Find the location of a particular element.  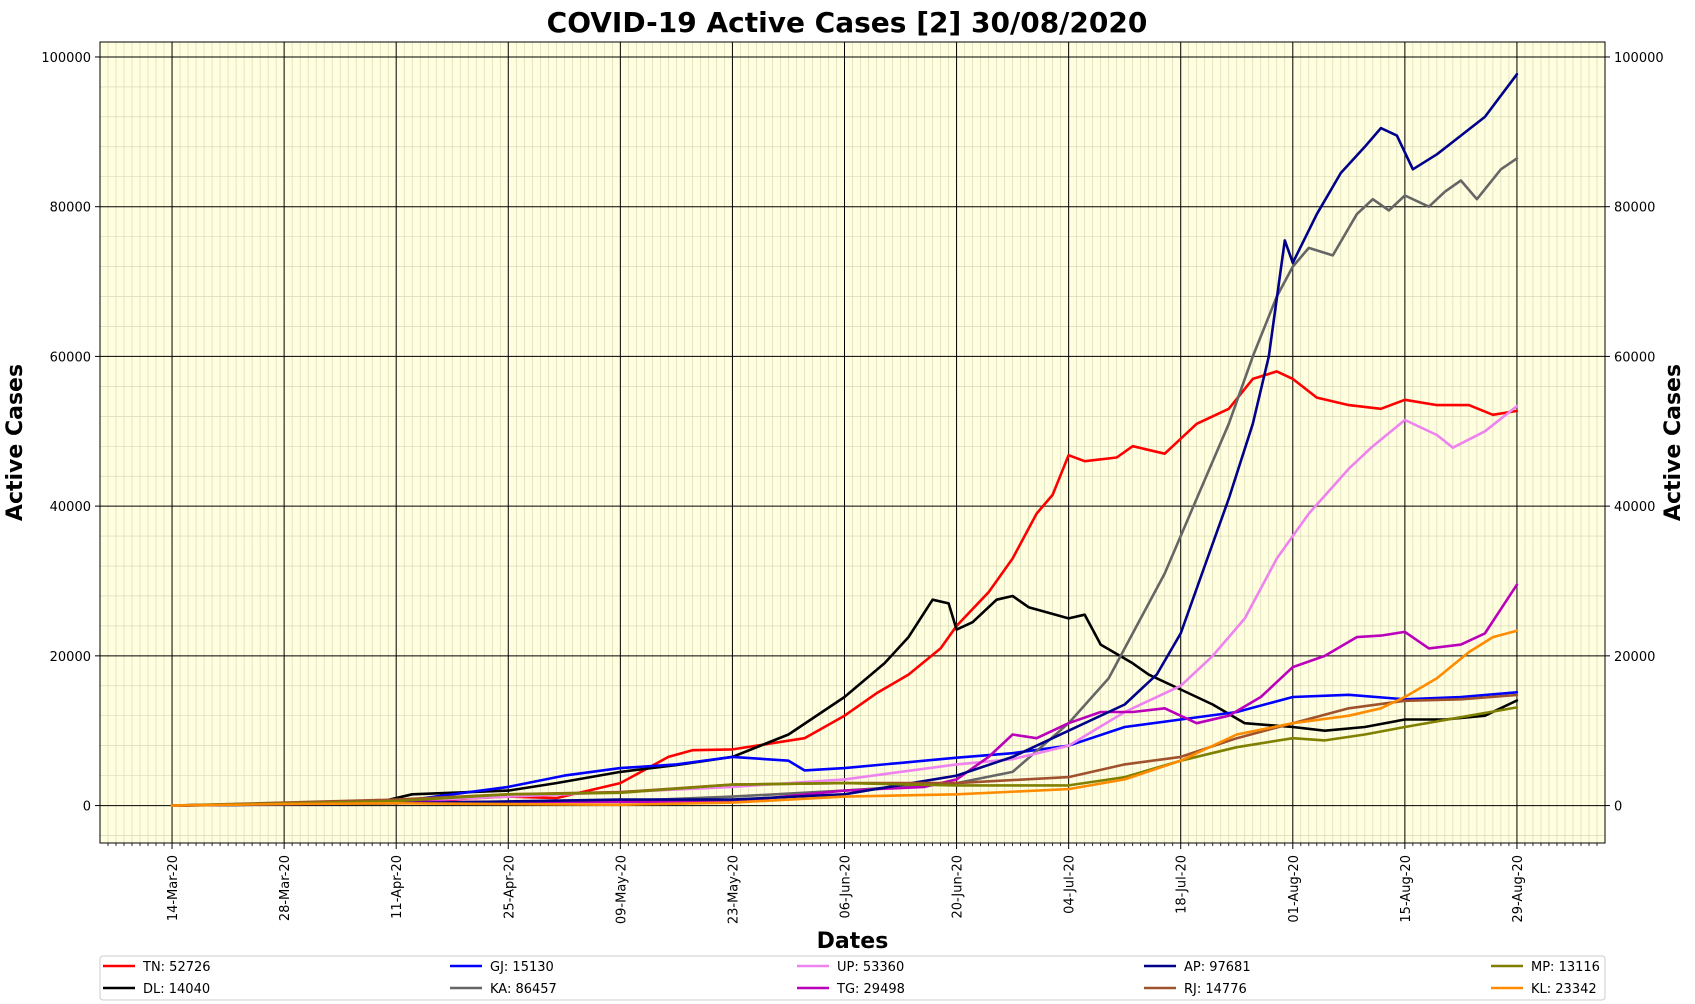

y-axis-title-right: Active Cases is located at coordinates (1673, 442).